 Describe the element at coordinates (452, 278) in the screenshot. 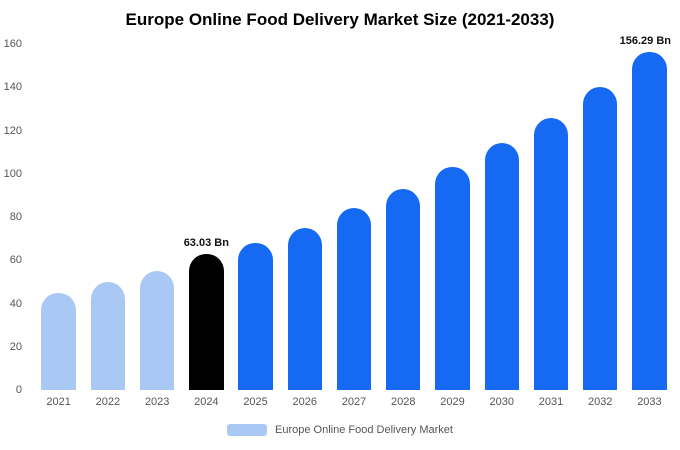

I see `bar-2029` at that location.